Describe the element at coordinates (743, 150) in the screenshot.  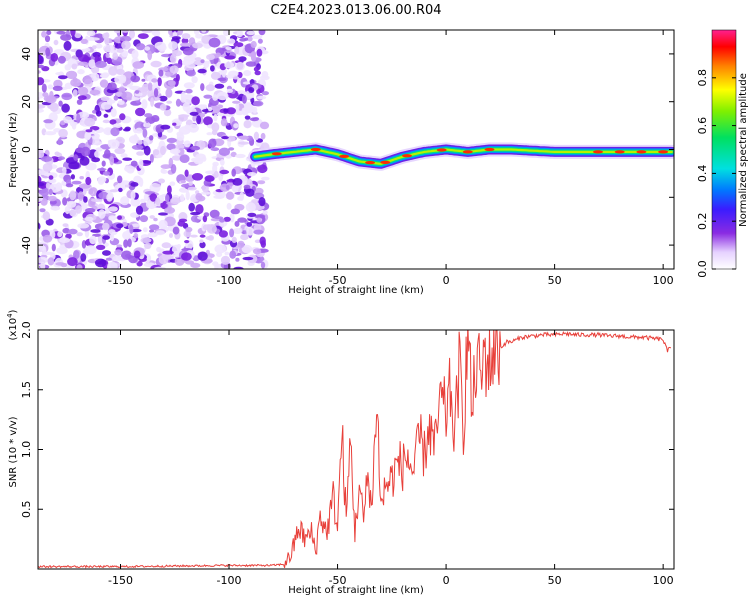
I see `colorbar-label: Normalized spectral amplitude` at that location.